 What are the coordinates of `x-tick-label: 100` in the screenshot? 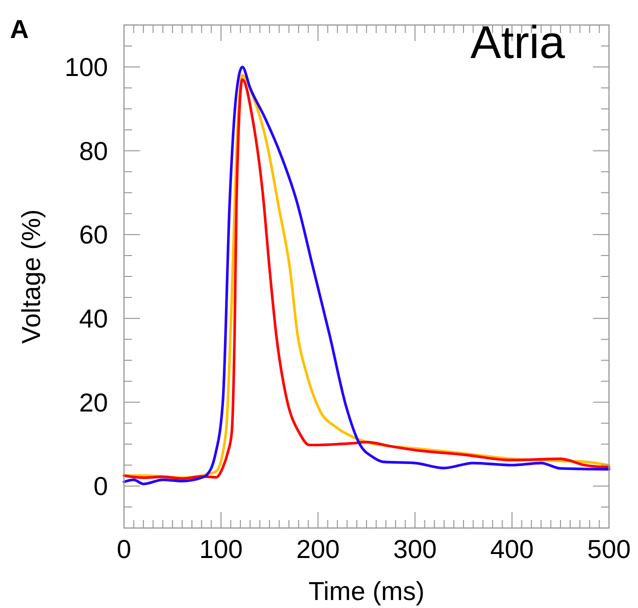 It's located at (221, 549).